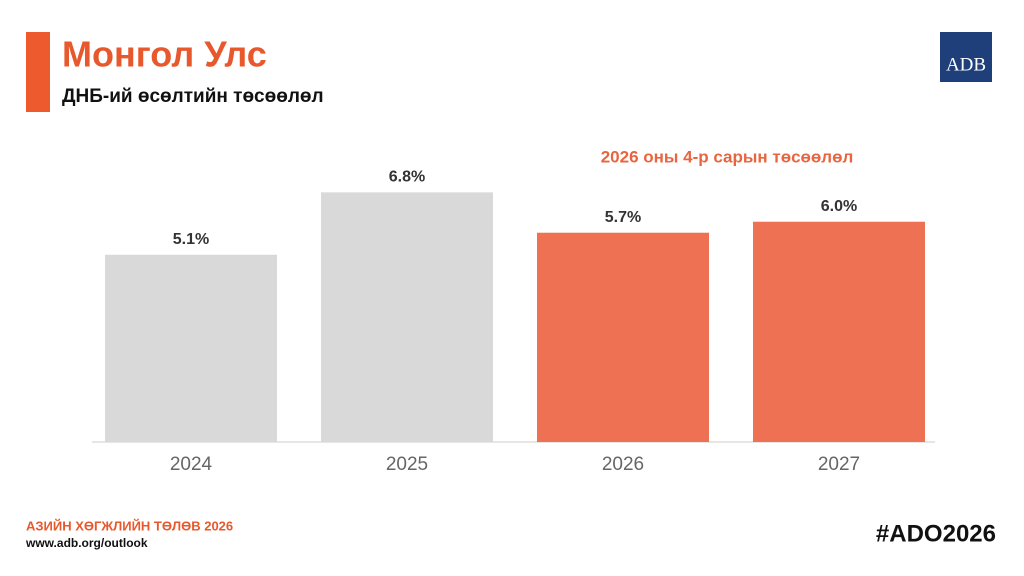 The image size is (1024, 576). What do you see at coordinates (129, 525) in the screenshot?
I see `footer-report: АЗИЙН ХӨГЖЛИЙН ТӨЛӨВ 2026` at bounding box center [129, 525].